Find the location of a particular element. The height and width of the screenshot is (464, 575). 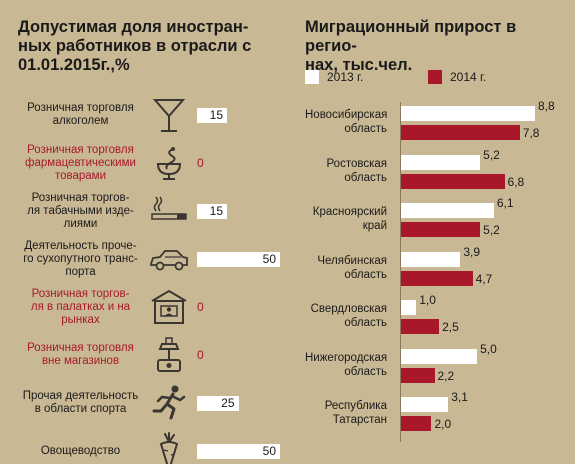

industry-label: Овощеводство is located at coordinates (80, 450).